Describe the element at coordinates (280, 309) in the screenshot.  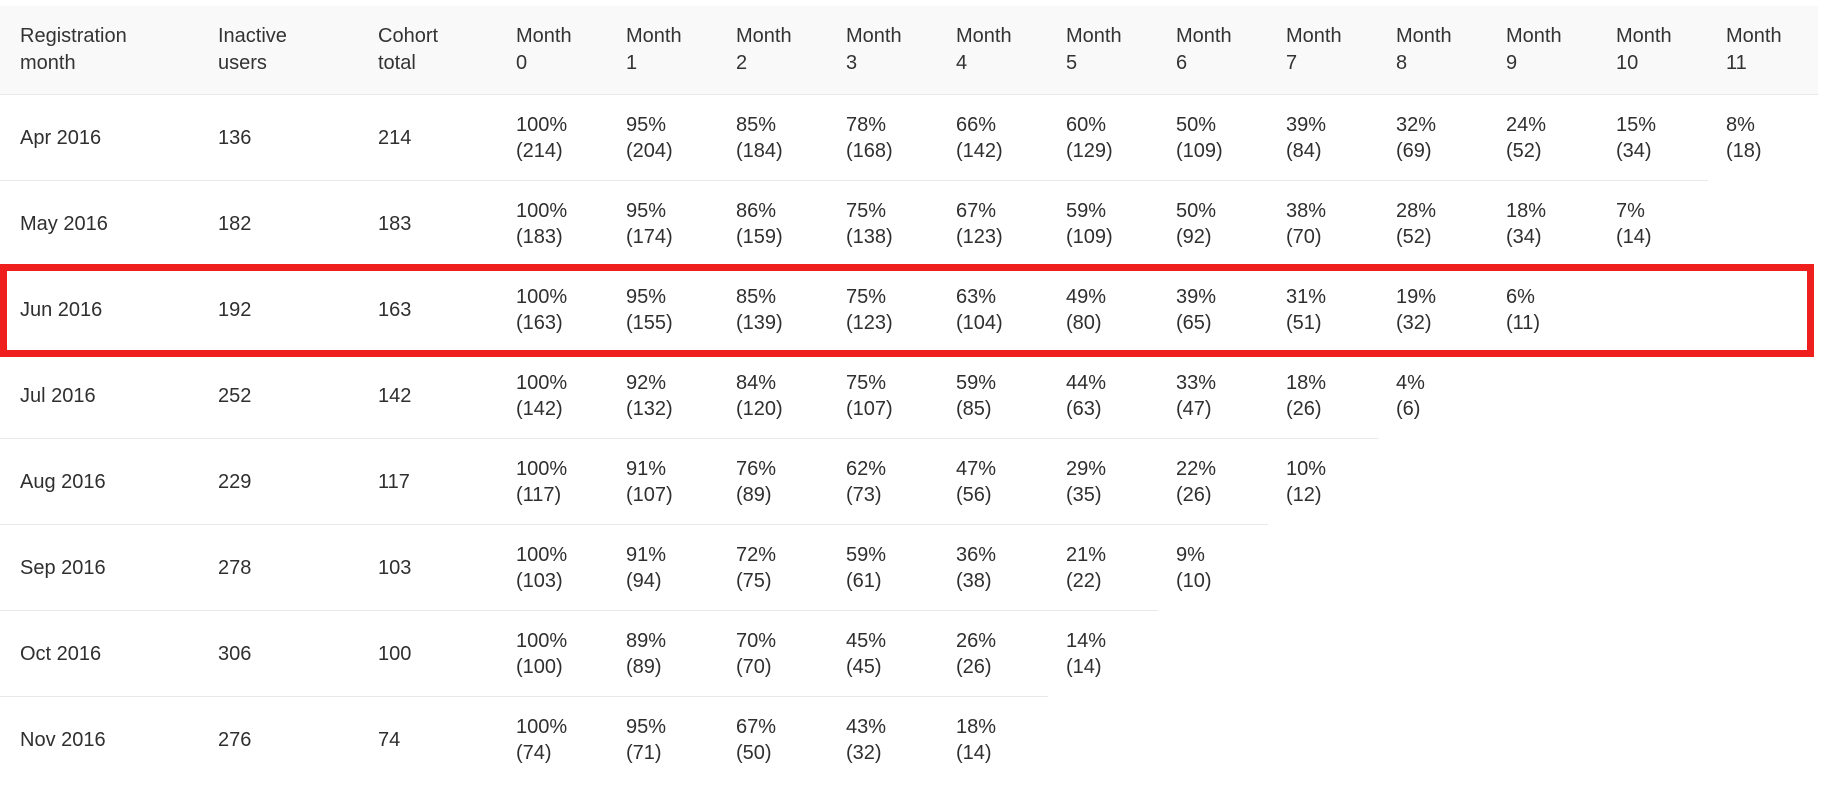
I see `inactive-users-cell: 192` at that location.